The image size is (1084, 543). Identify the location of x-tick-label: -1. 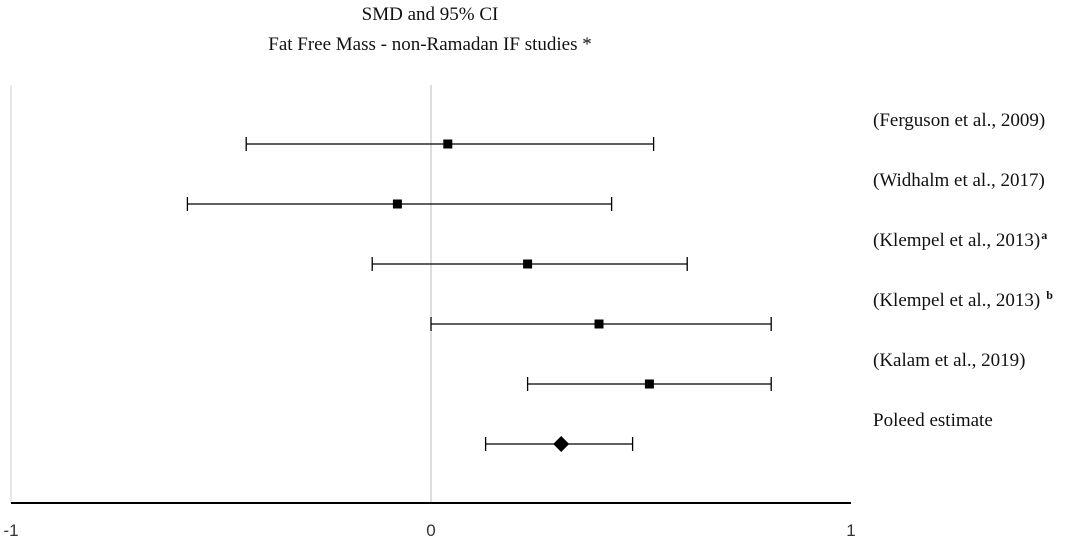
(10, 530).